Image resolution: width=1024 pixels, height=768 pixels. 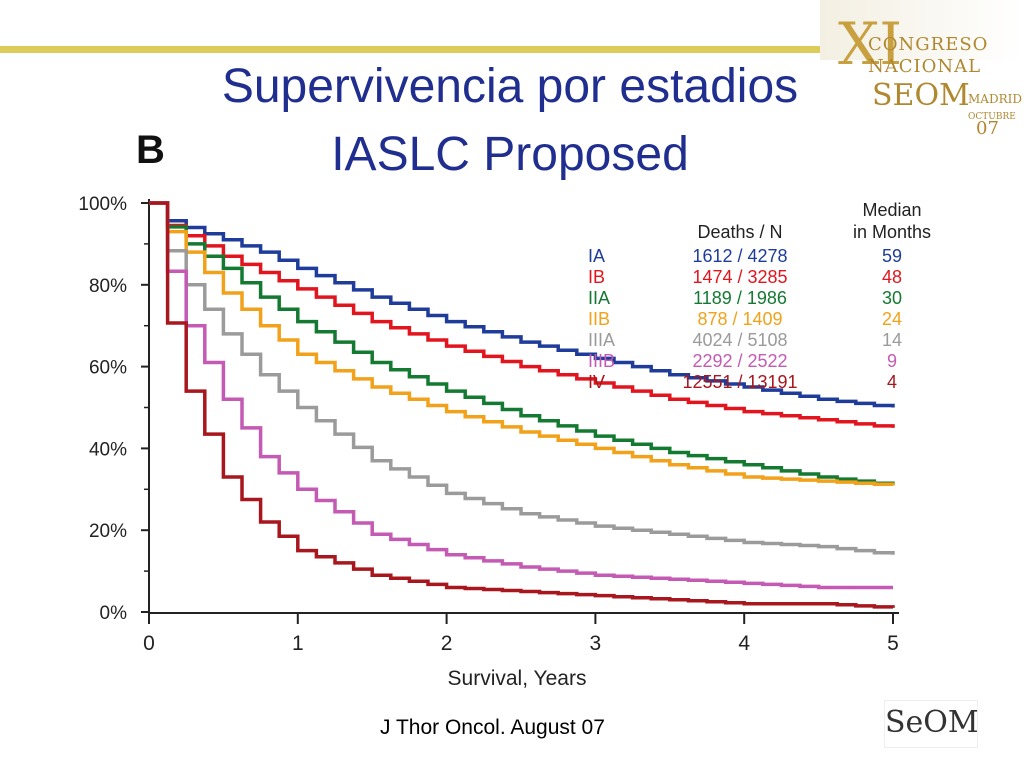 What do you see at coordinates (892, 277) in the screenshot?
I see `legend-median-ib: 48` at bounding box center [892, 277].